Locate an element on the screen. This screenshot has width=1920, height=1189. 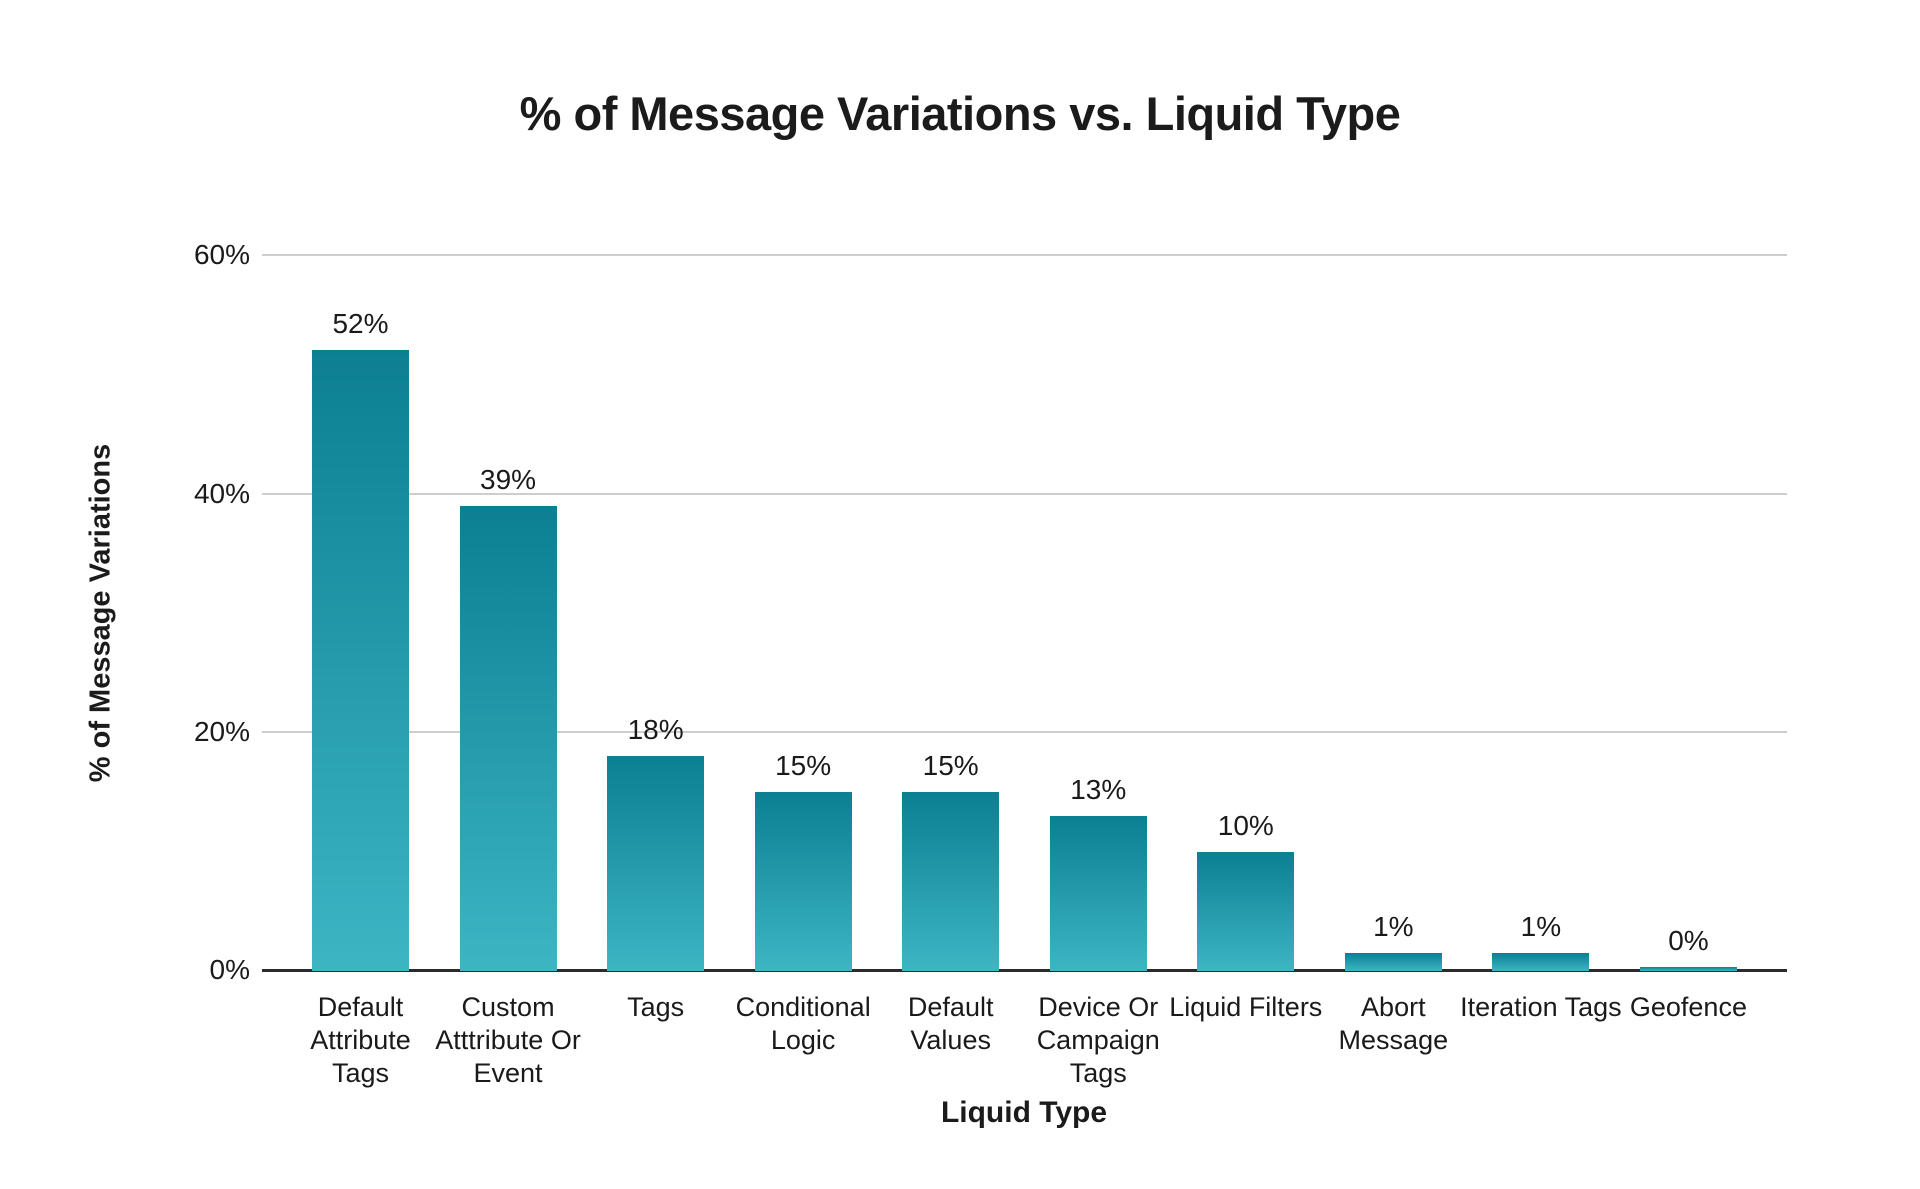
y-tick-label-0%: 0% is located at coordinates (229, 969).